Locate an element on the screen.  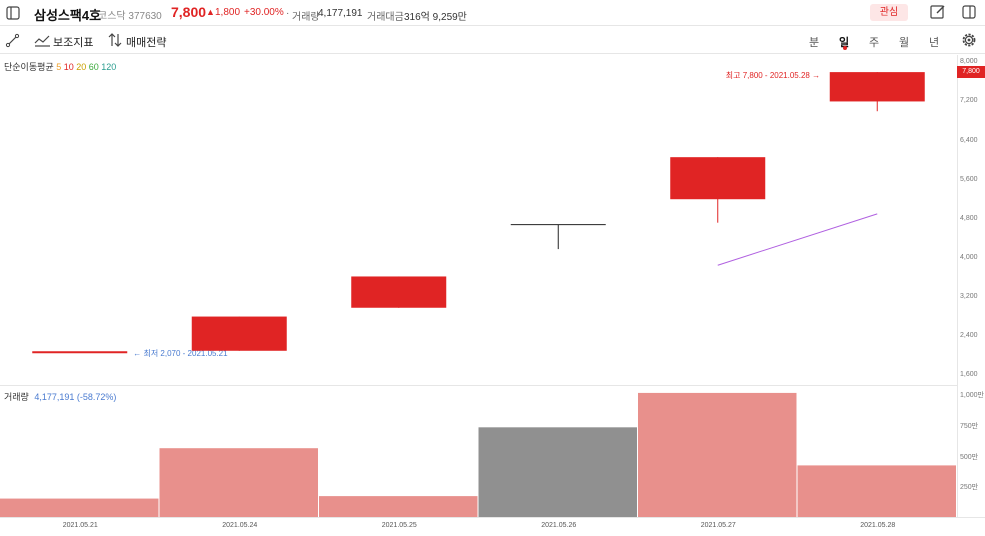
x-tick-label: 2021.05.28 is located at coordinates (878, 525).